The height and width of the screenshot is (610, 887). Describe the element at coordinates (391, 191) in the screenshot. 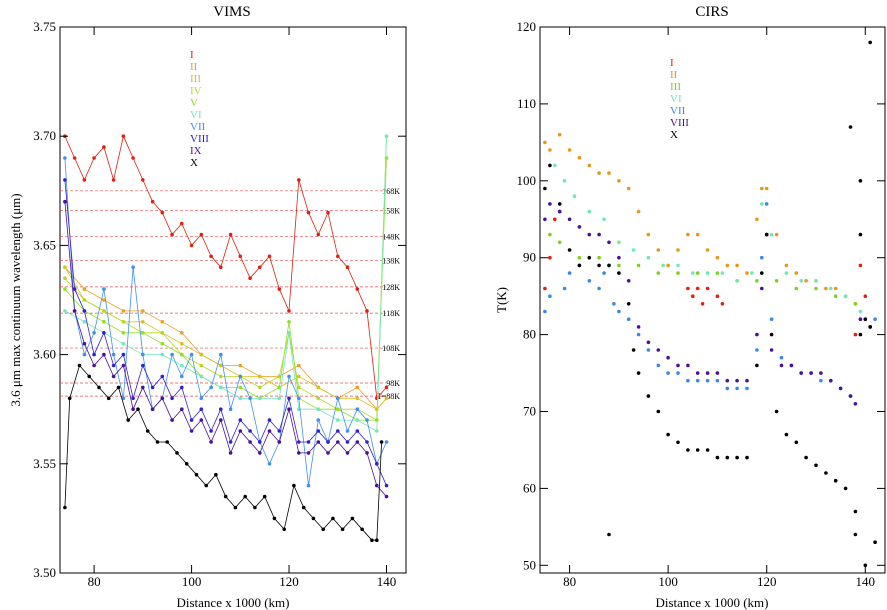

I see `vims-reference-label: 168K` at that location.